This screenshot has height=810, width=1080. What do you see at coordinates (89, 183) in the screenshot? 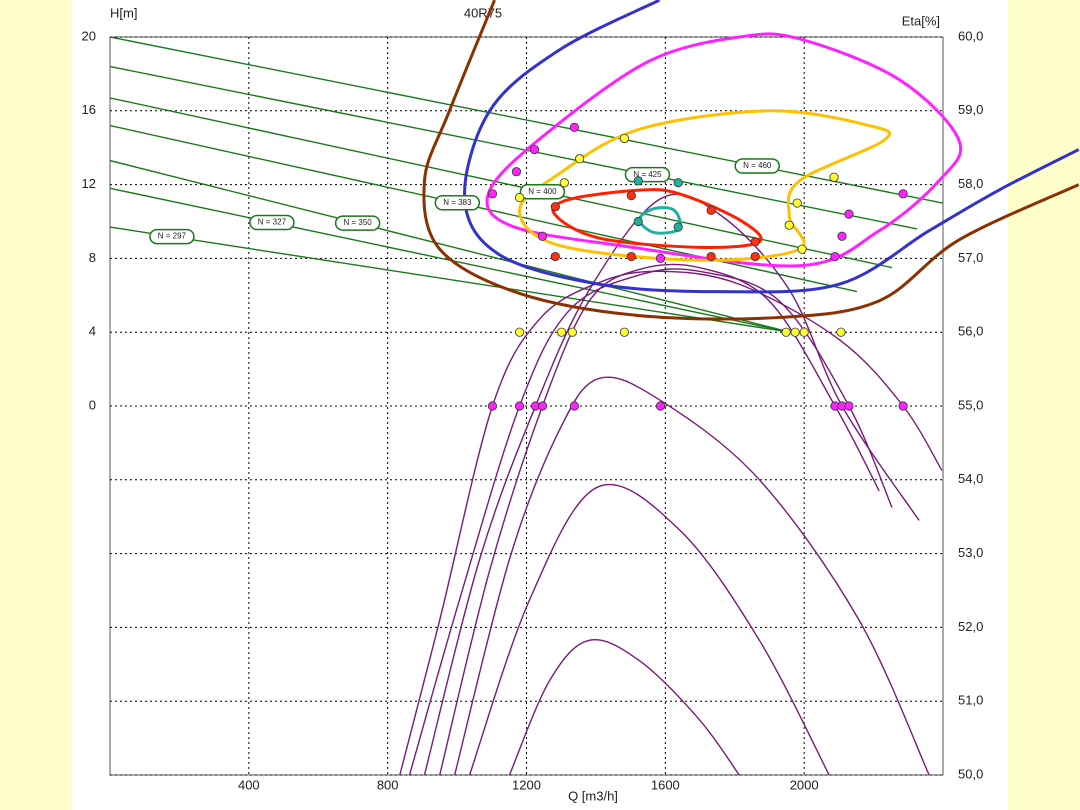
I see `y-tick-label: 12` at bounding box center [89, 183].